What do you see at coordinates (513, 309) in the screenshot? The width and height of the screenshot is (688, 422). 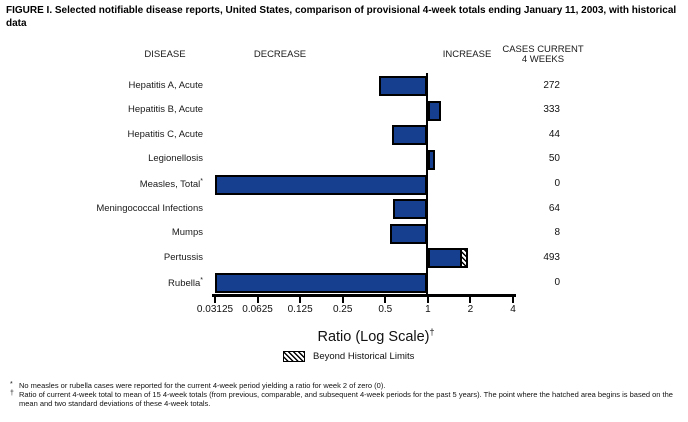 I see `x-axis-tick-label: 4` at bounding box center [513, 309].